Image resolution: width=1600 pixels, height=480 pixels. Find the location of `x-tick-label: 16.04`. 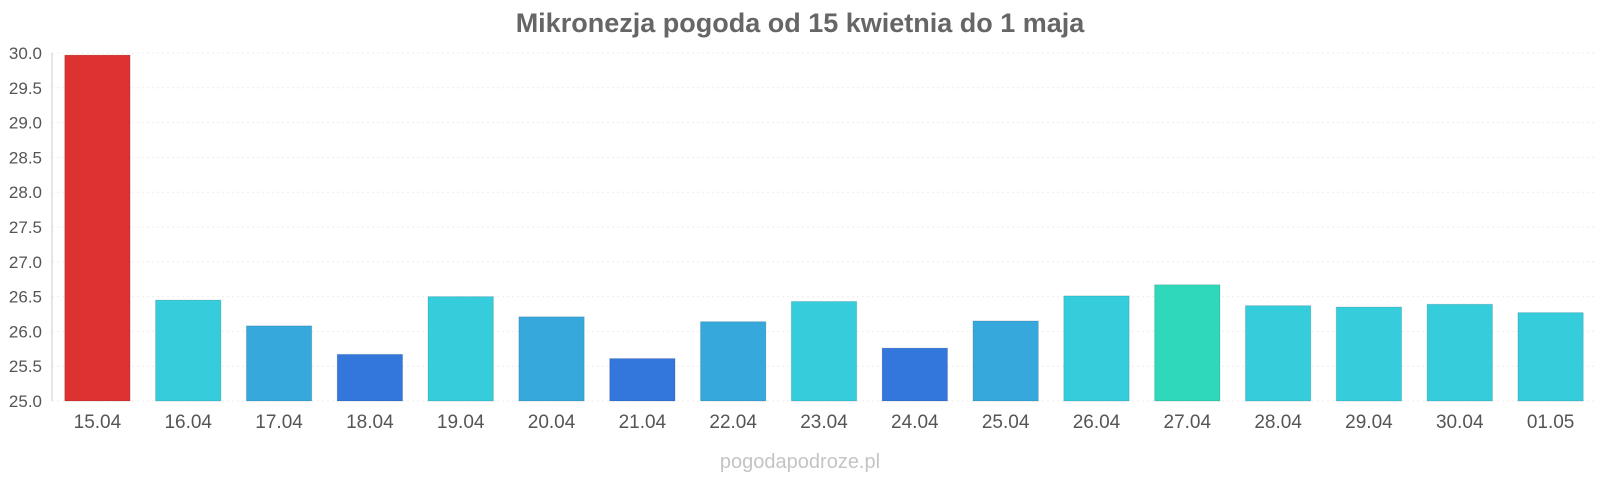

x-tick-label: 16.04 is located at coordinates (188, 422).